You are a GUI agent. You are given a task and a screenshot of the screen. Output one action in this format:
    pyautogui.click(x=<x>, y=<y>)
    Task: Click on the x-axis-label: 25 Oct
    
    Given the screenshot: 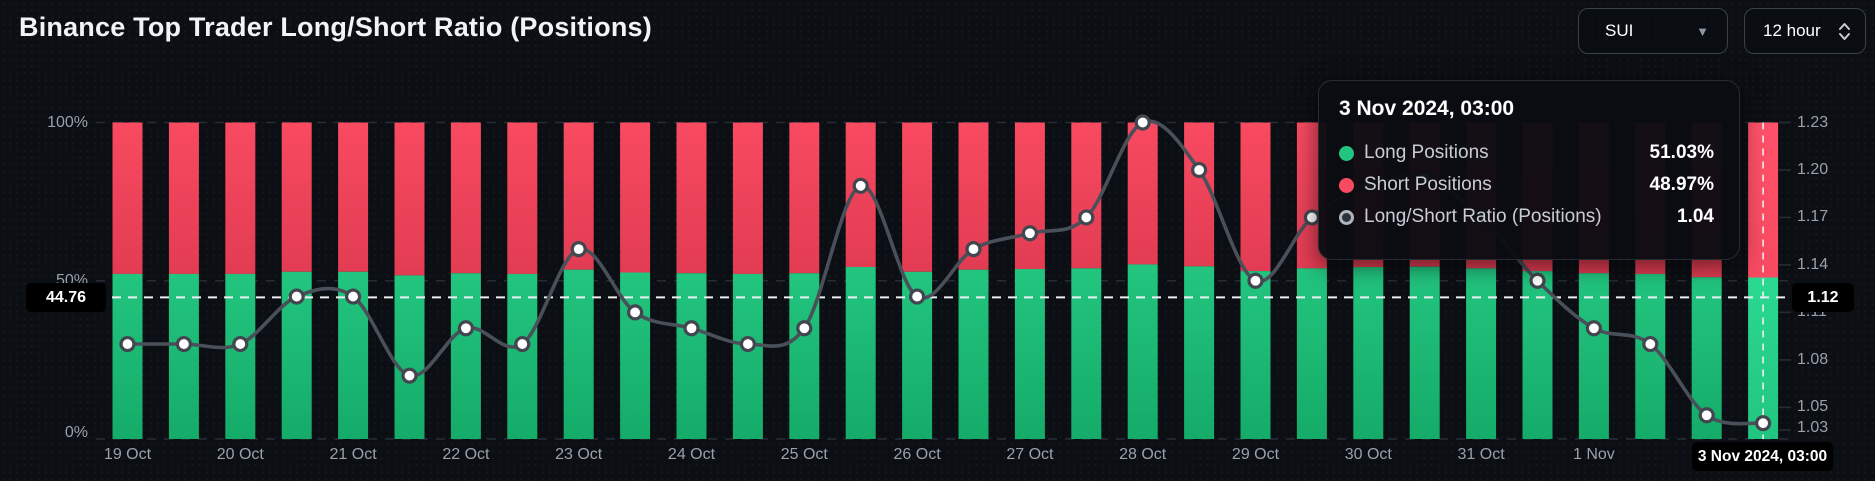 What is the action you would take?
    pyautogui.click(x=804, y=454)
    